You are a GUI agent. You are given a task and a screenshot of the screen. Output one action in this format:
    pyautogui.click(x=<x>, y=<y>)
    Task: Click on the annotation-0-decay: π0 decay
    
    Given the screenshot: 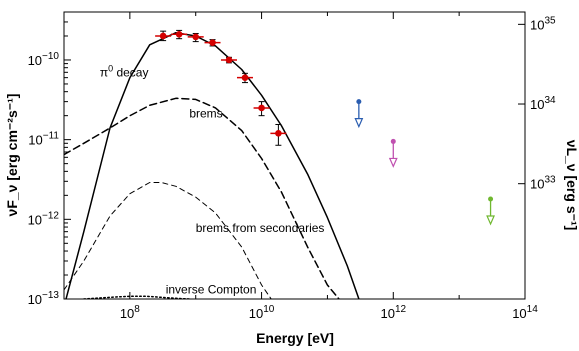 What is the action you would take?
    pyautogui.click(x=124, y=72)
    